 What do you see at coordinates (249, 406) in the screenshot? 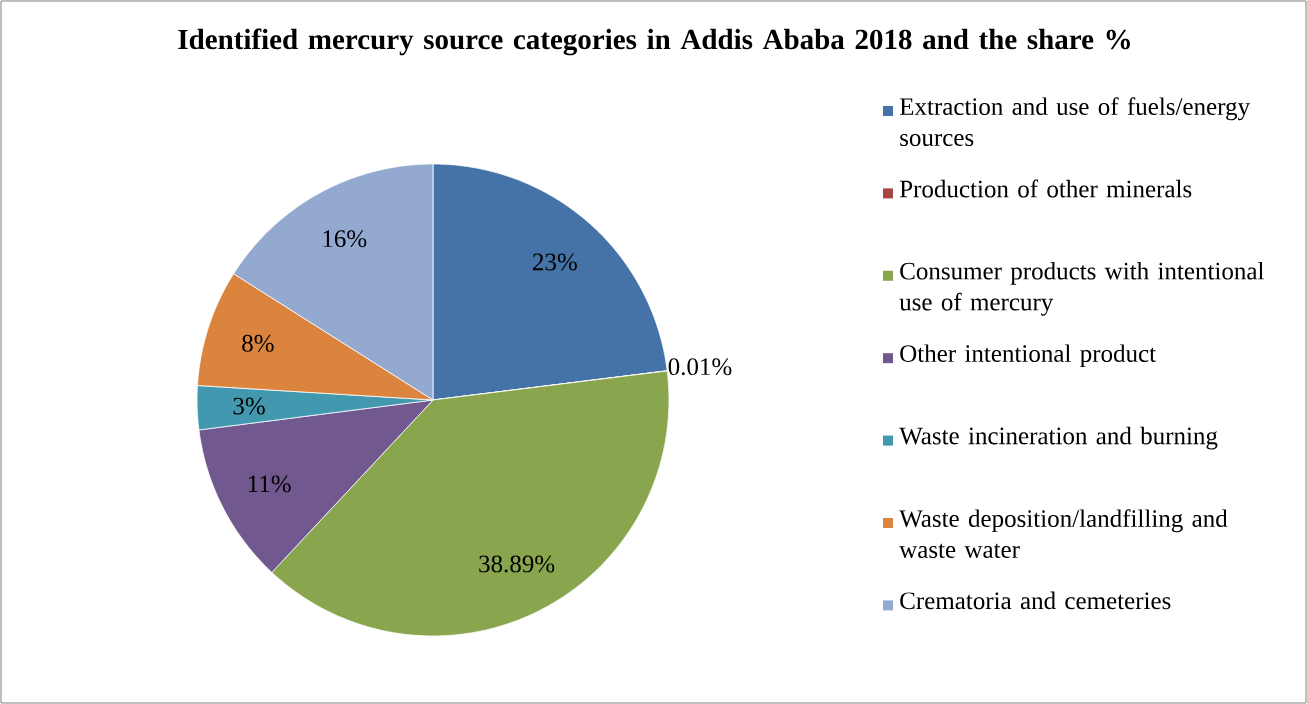
I see `data-label: 3%` at bounding box center [249, 406].